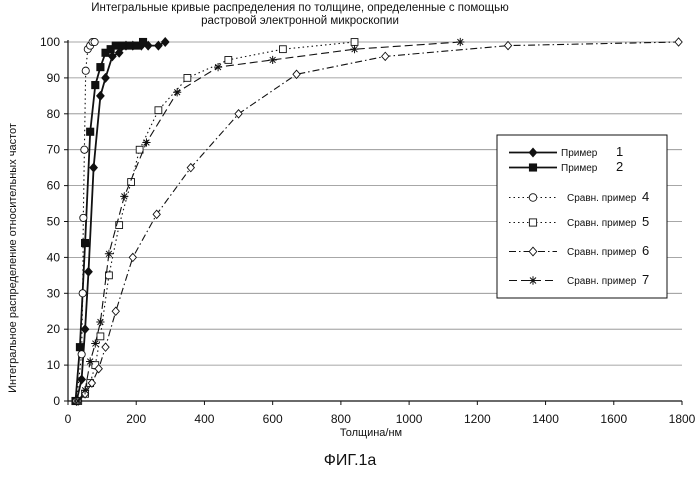  What do you see at coordinates (645, 279) in the screenshot?
I see `legend-number: 7` at bounding box center [645, 279].